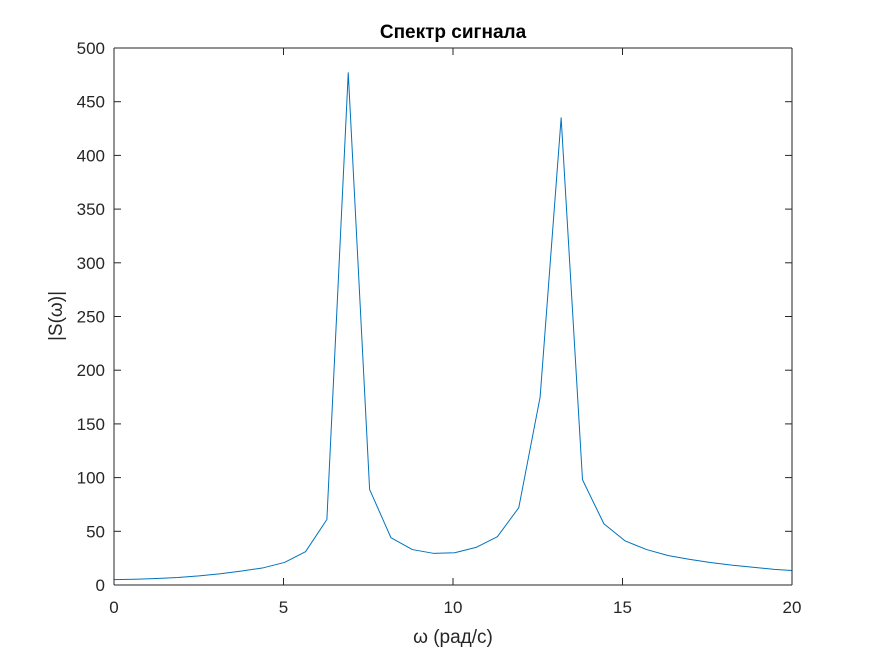 The image size is (875, 656). I want to click on y-tick-label: 50, so click(95, 531).